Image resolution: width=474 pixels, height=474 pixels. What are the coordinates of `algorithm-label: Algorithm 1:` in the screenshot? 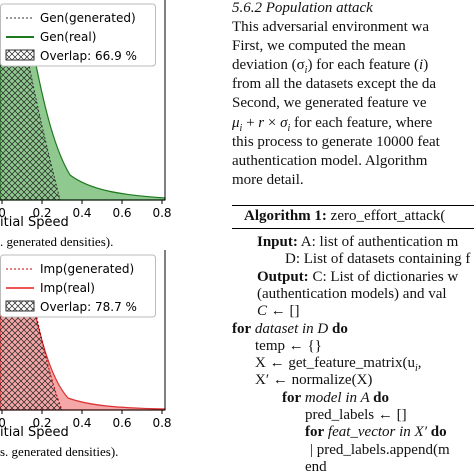 It's located at (285, 216).